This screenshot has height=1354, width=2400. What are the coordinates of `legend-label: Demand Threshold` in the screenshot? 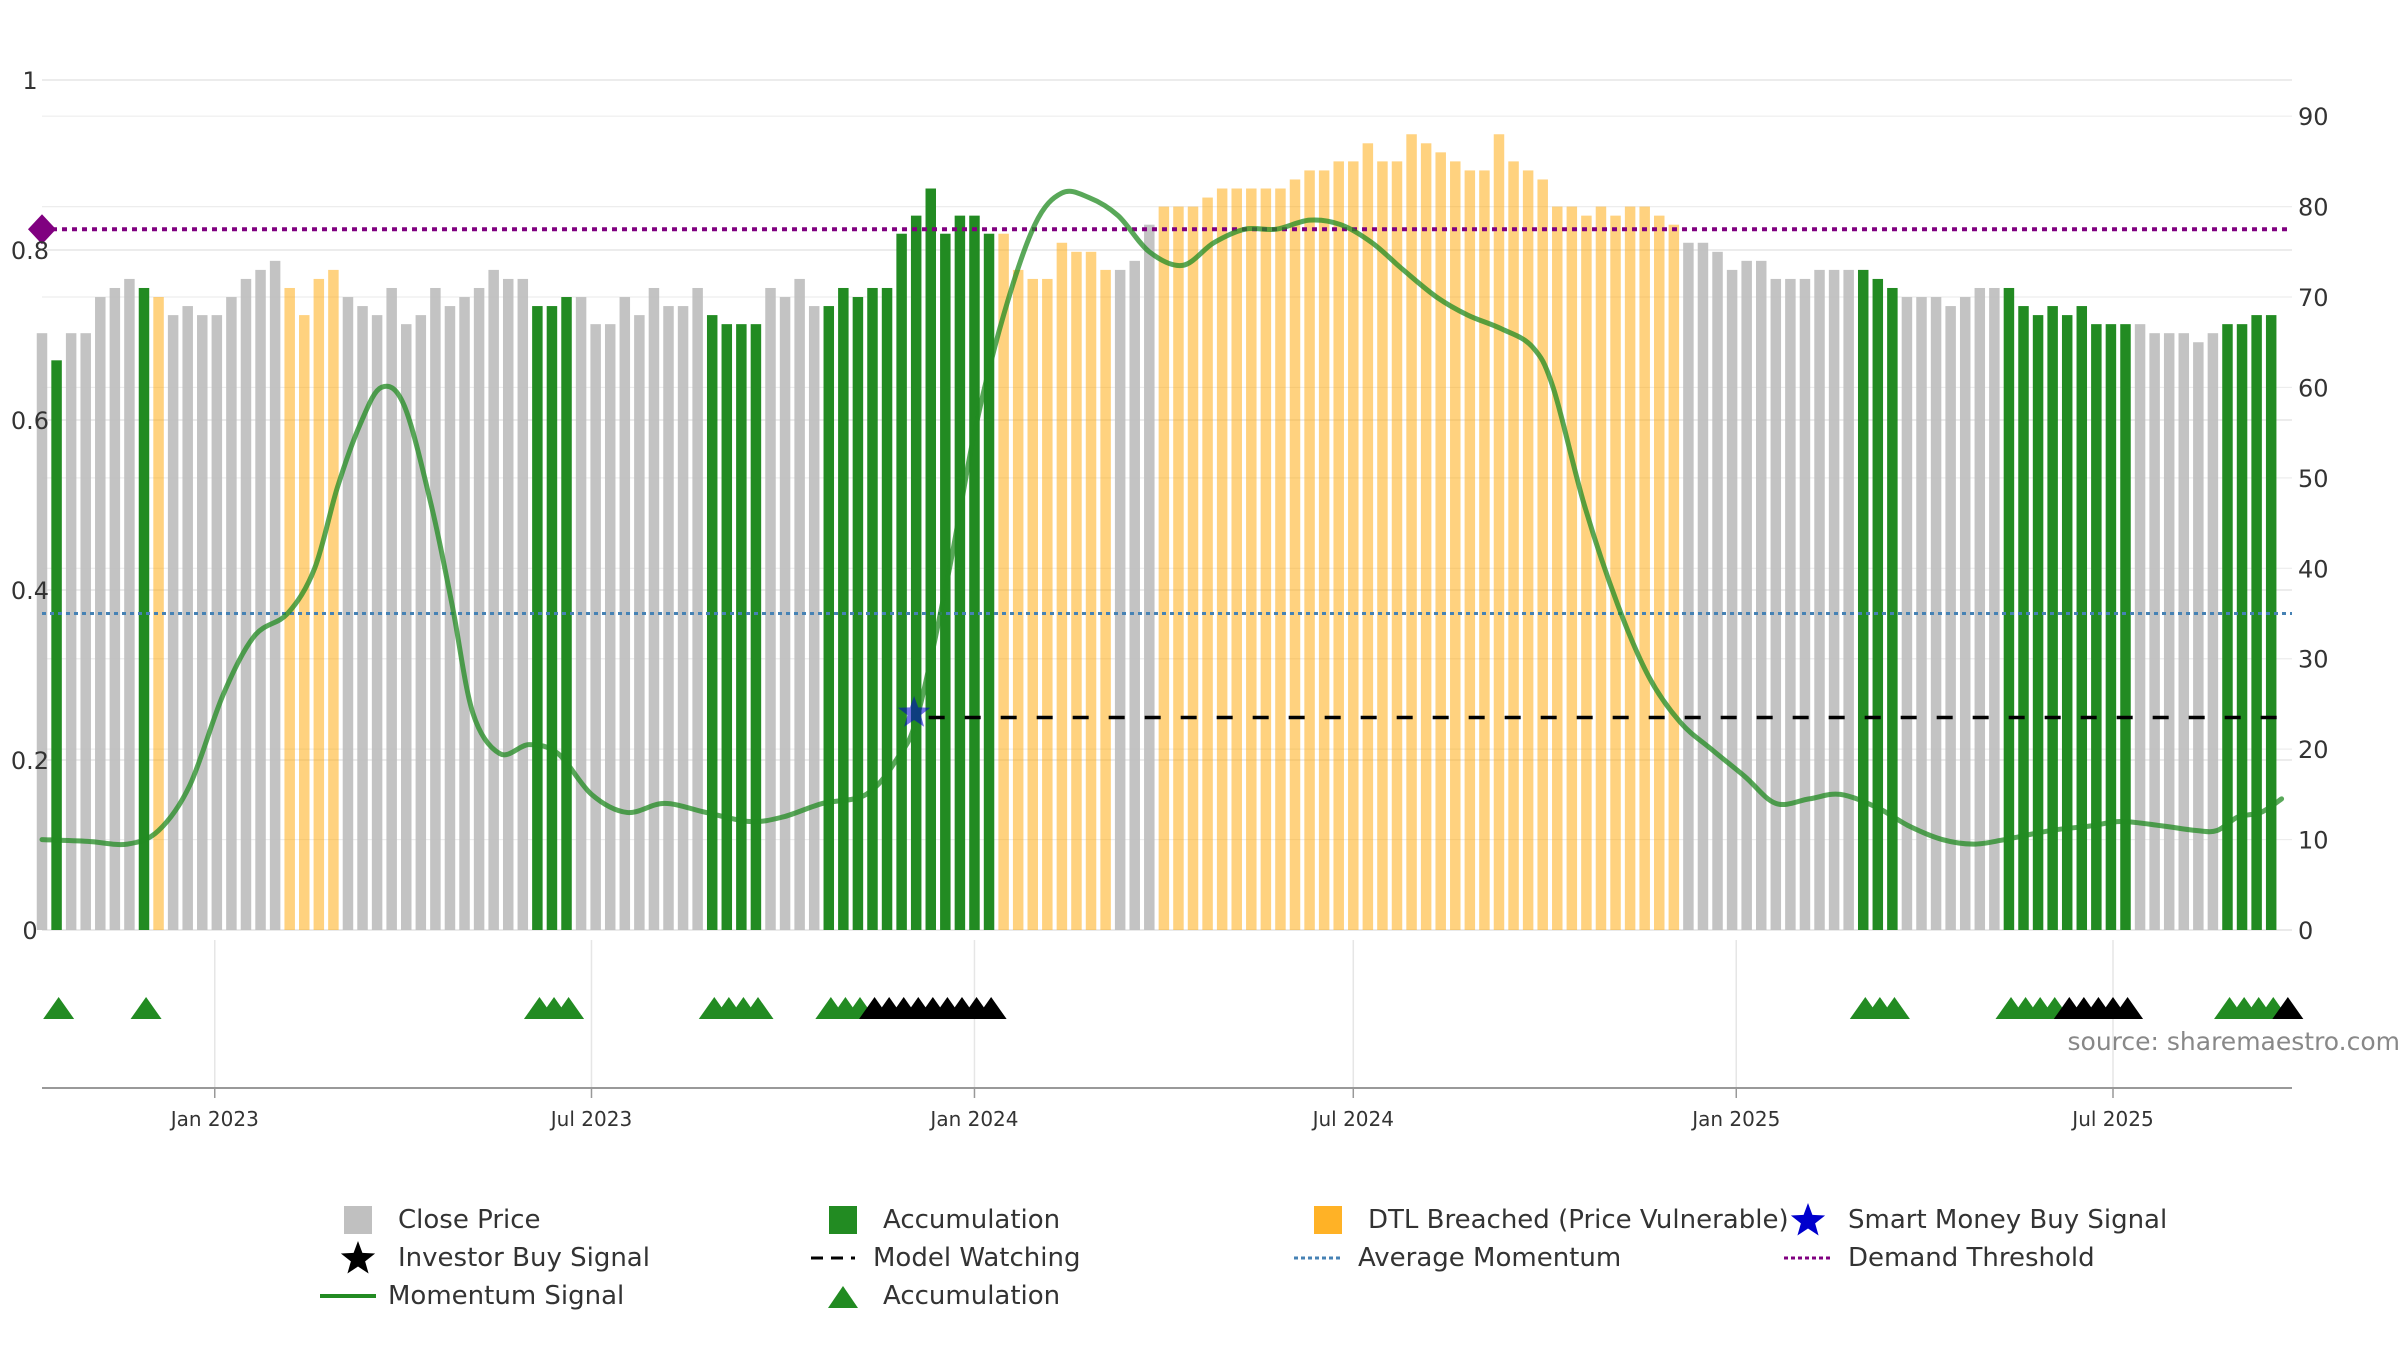 It's located at (1971, 1258).